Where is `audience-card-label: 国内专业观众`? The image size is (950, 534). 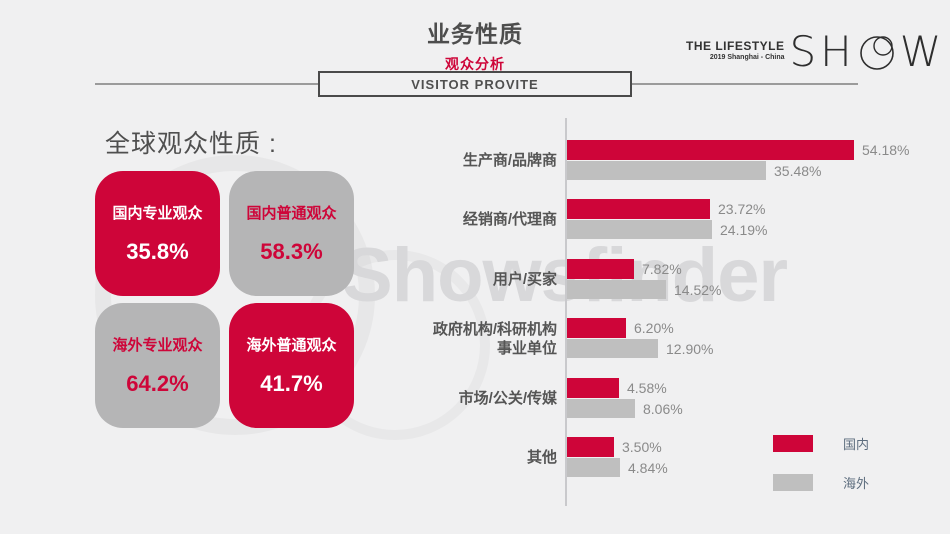
audience-card-label: 国内专业观众 is located at coordinates (157, 213).